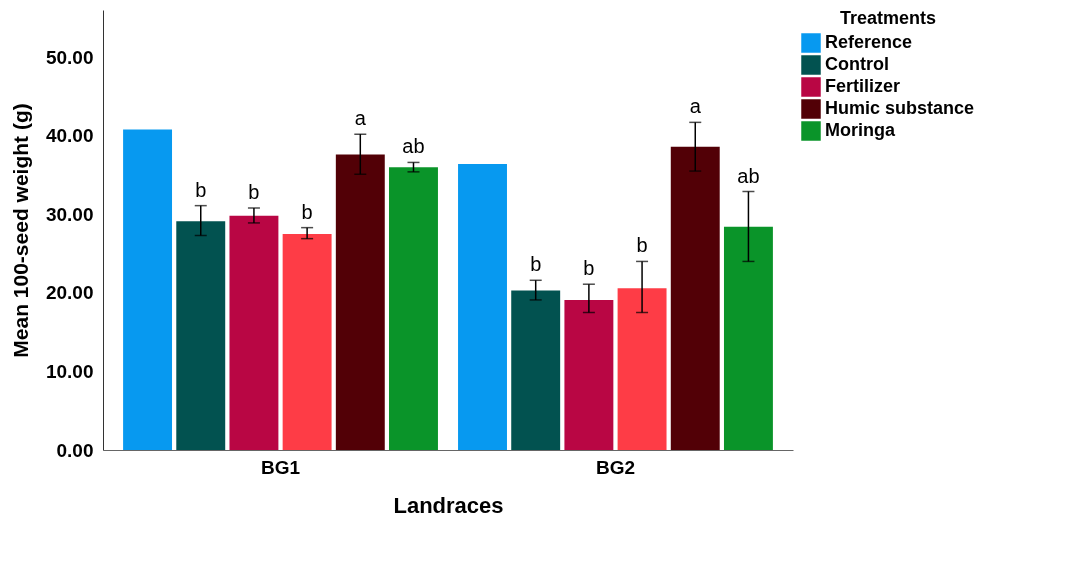  What do you see at coordinates (448, 505) in the screenshot?
I see `x-axis-title: Landraces` at bounding box center [448, 505].